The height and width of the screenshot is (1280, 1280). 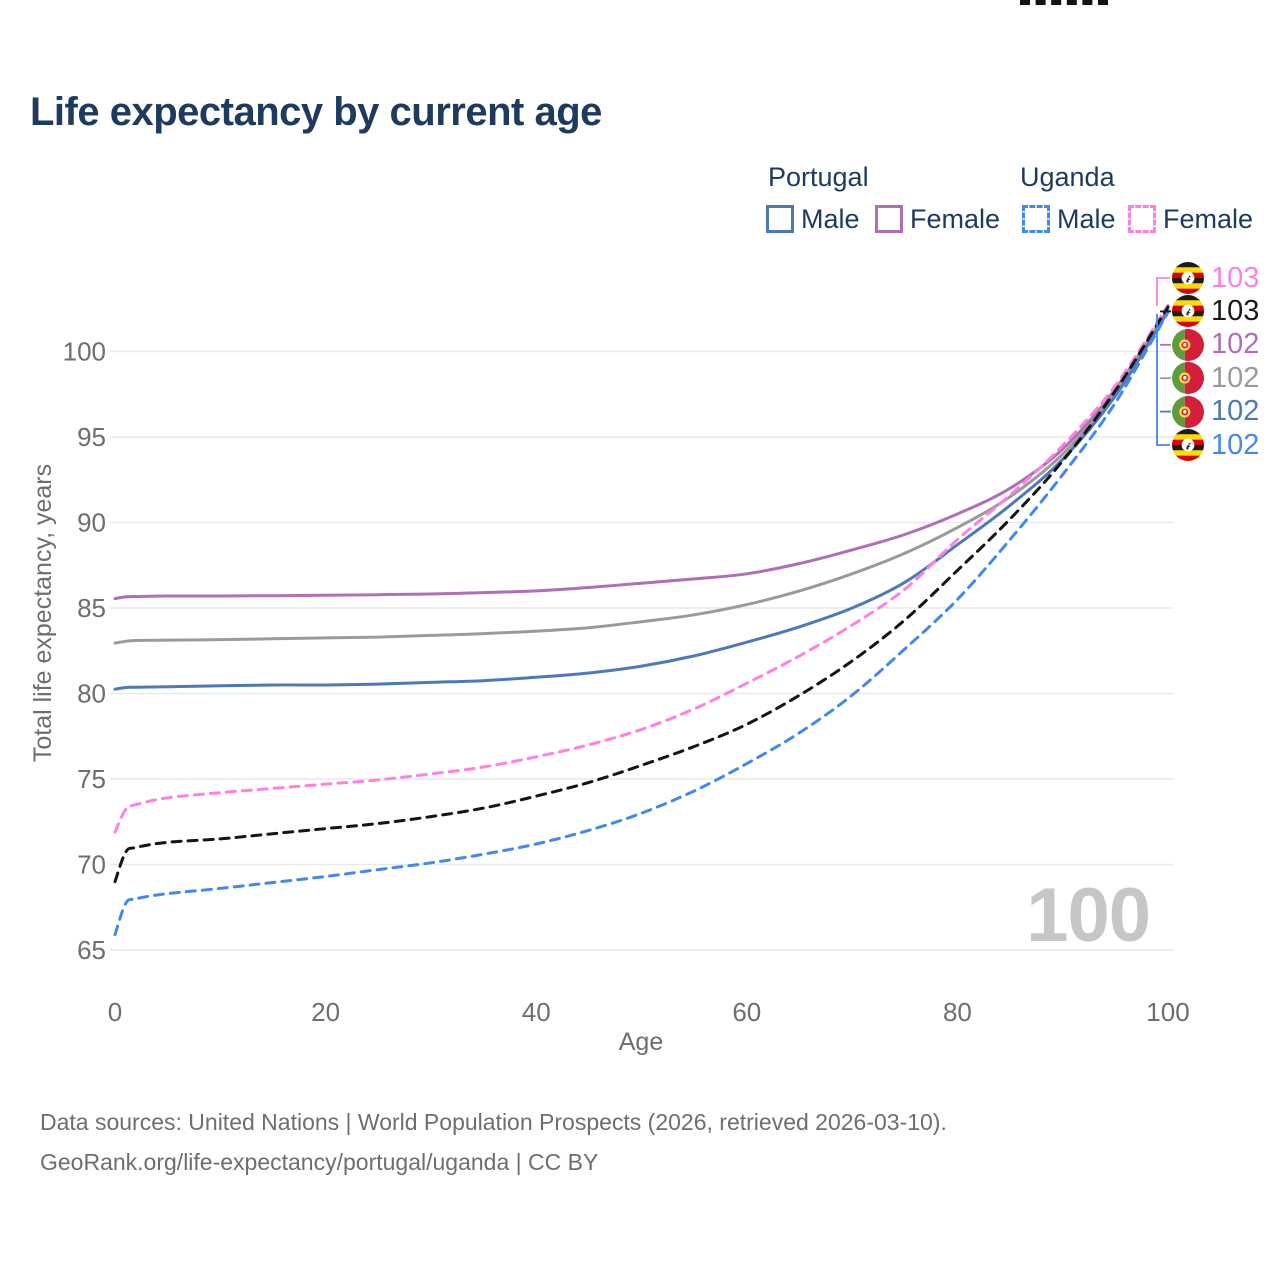 I want to click on uganda-male-swatch-icon, so click(x=1036, y=219).